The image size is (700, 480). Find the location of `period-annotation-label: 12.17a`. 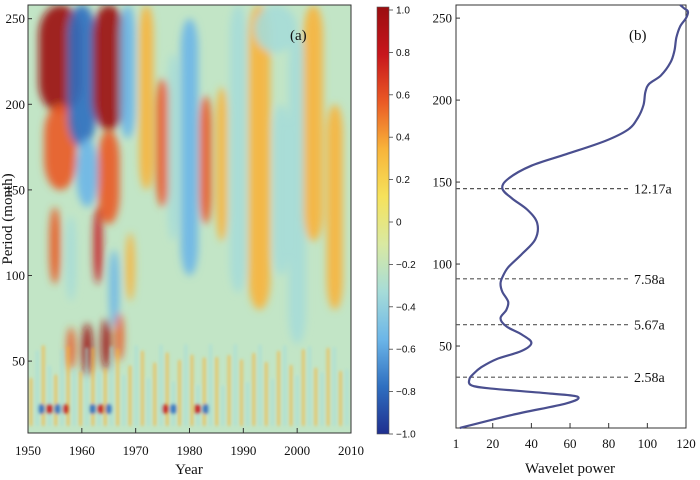

period-annotation-label: 12.17a is located at coordinates (653, 190).